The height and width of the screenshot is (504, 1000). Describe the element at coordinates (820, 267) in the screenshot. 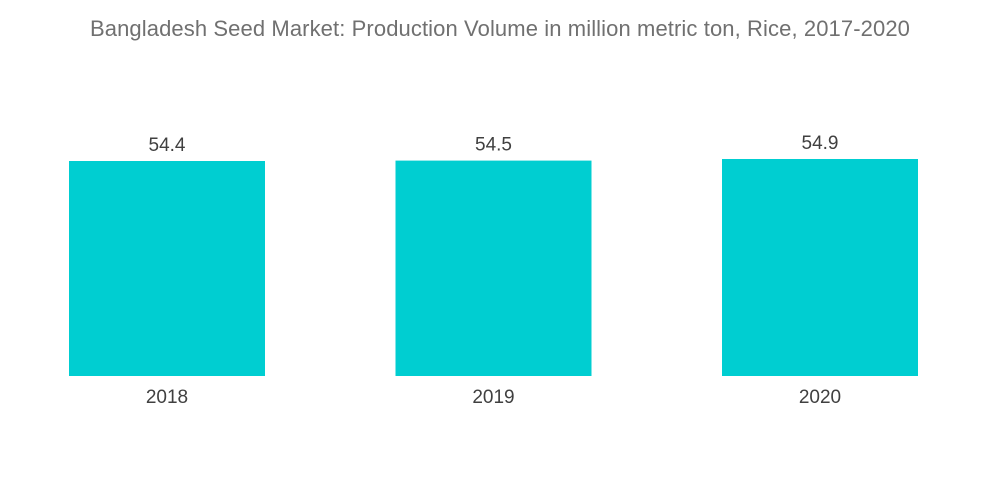

I see `bar-2020` at that location.